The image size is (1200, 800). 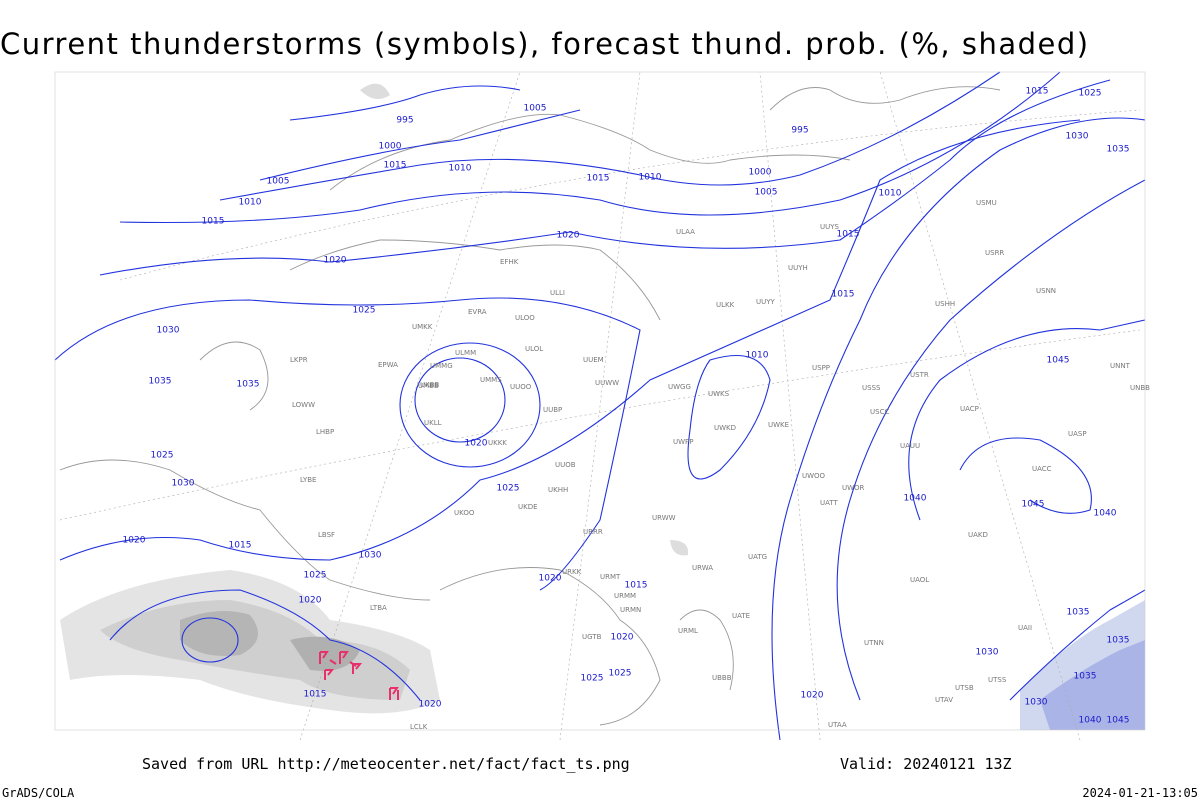 What do you see at coordinates (829, 503) in the screenshot?
I see `station-label: UATT` at bounding box center [829, 503].